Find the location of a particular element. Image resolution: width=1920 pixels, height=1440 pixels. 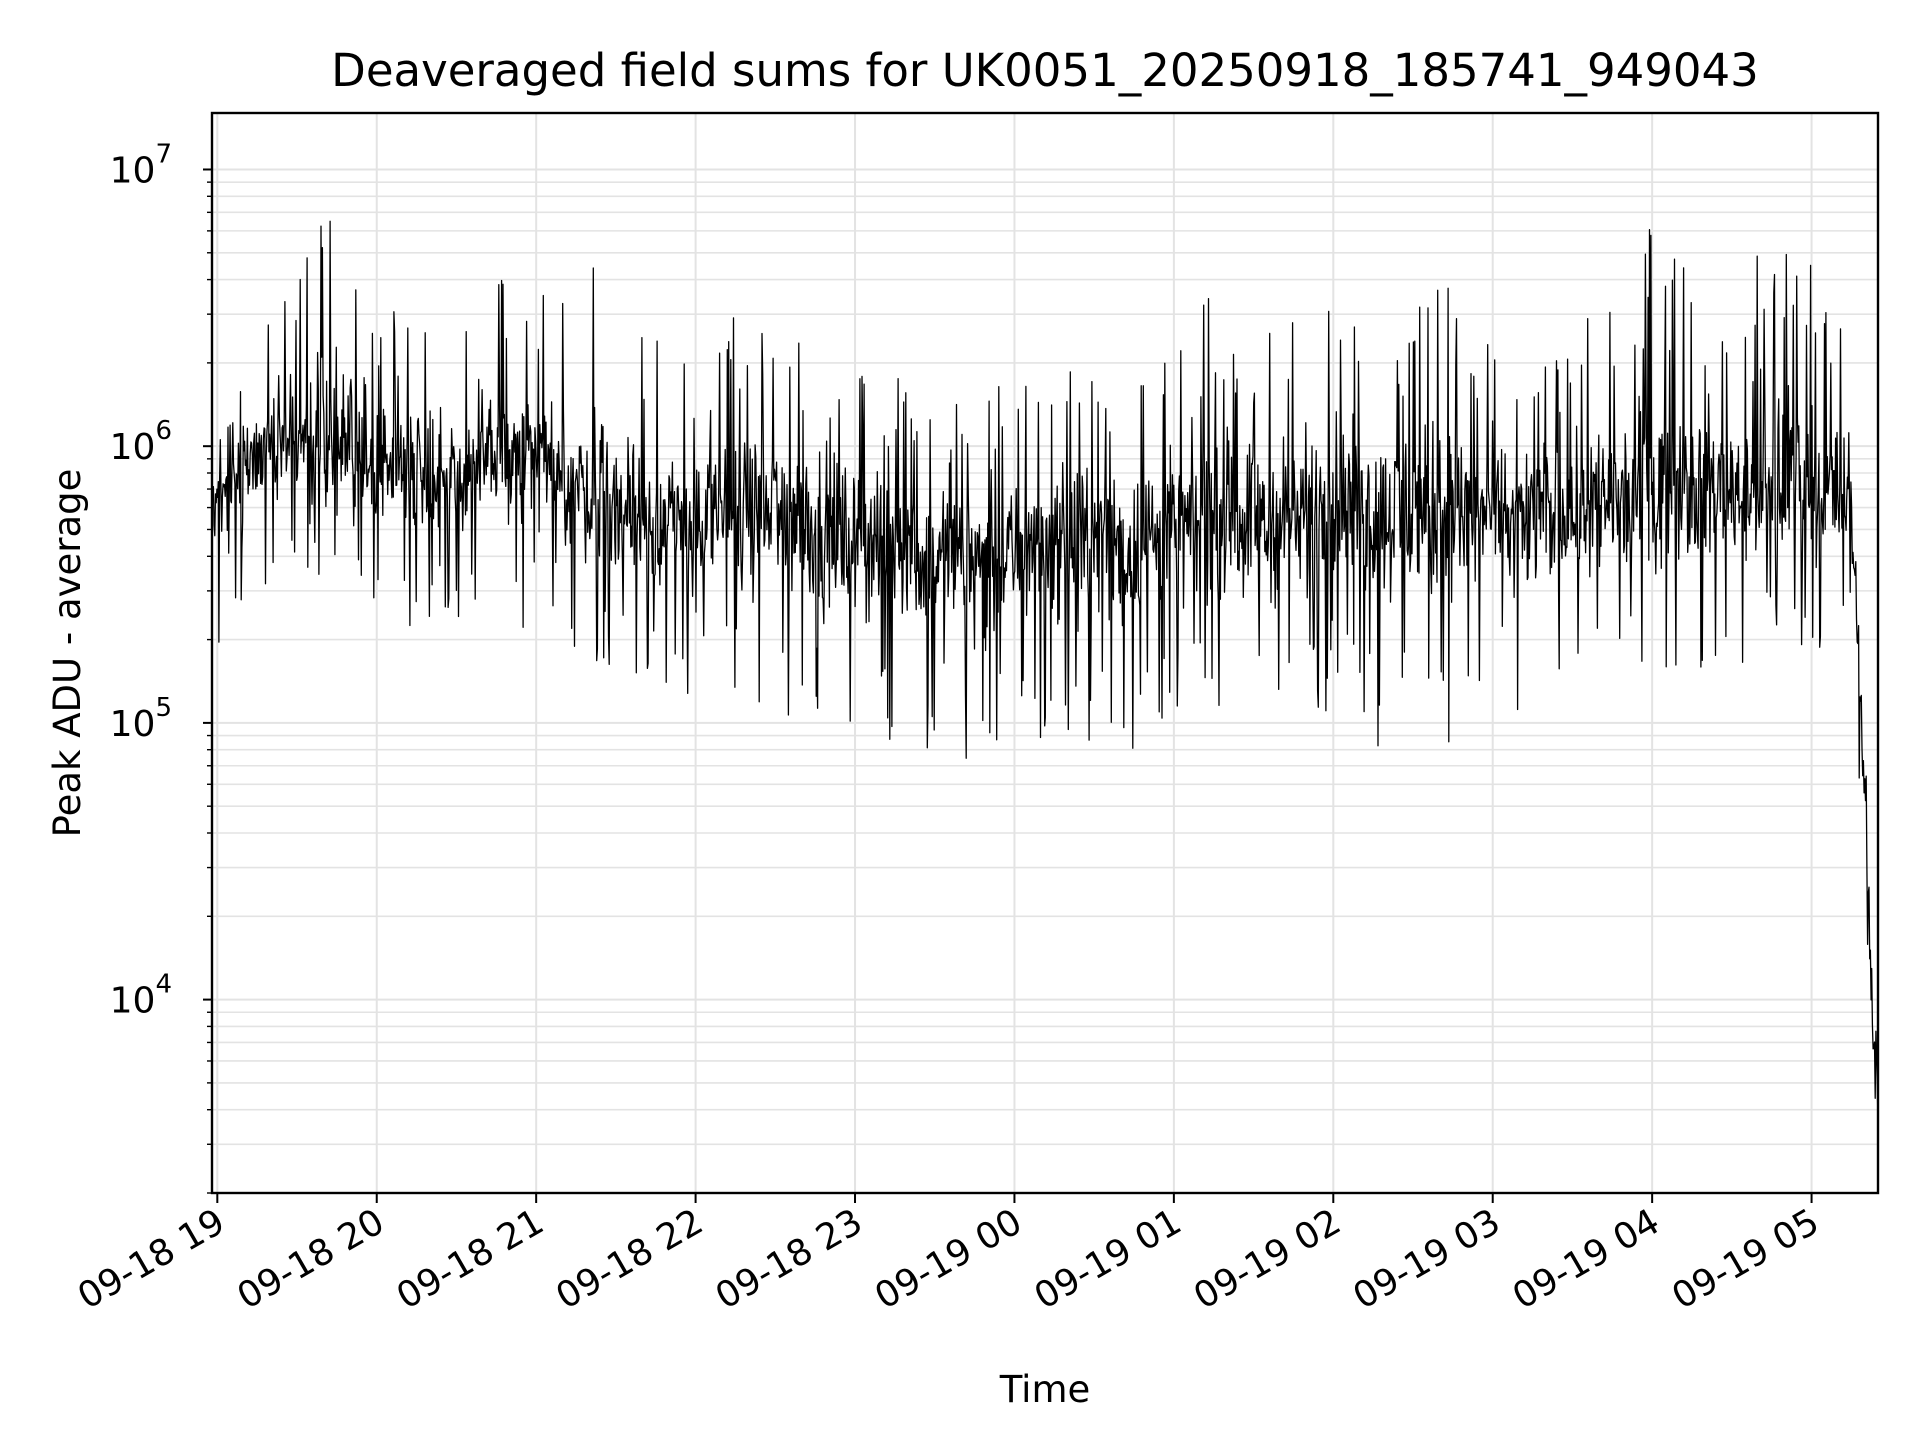

y-tick-exponent: 5 is located at coordinates (163, 708).